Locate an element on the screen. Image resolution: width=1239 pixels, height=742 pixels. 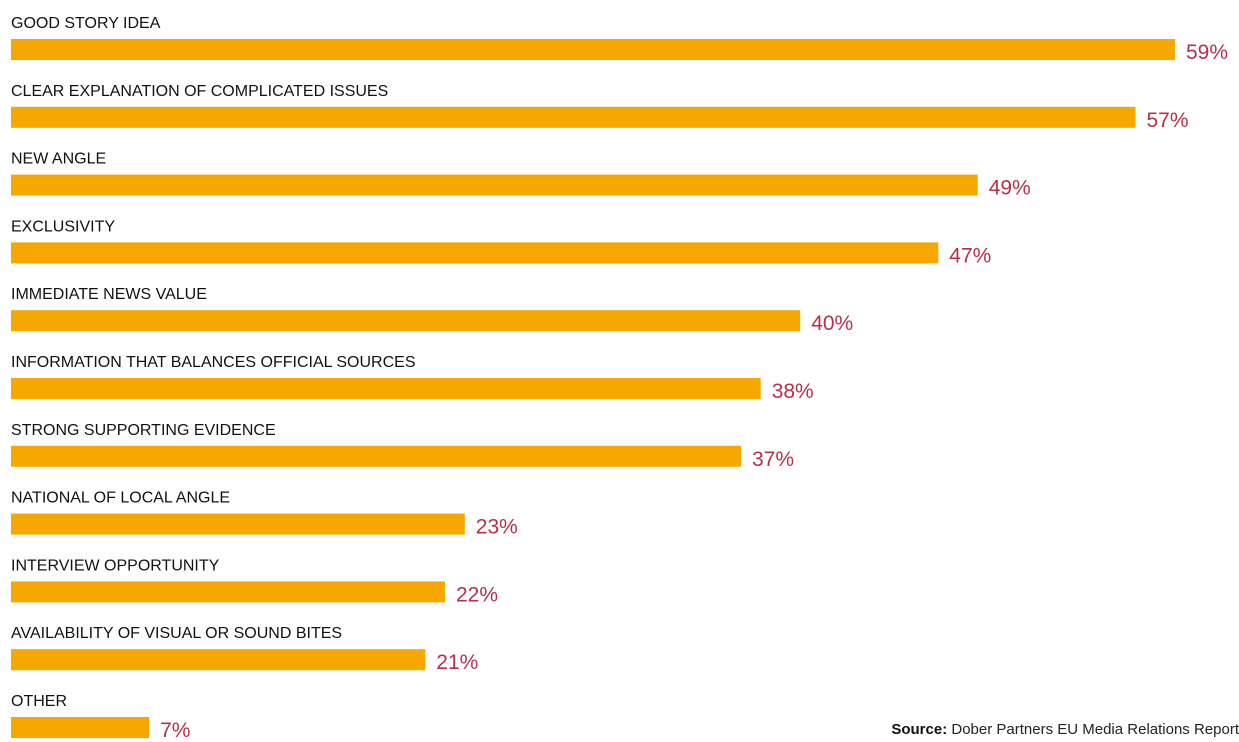
value-label: 37% is located at coordinates (773, 459).